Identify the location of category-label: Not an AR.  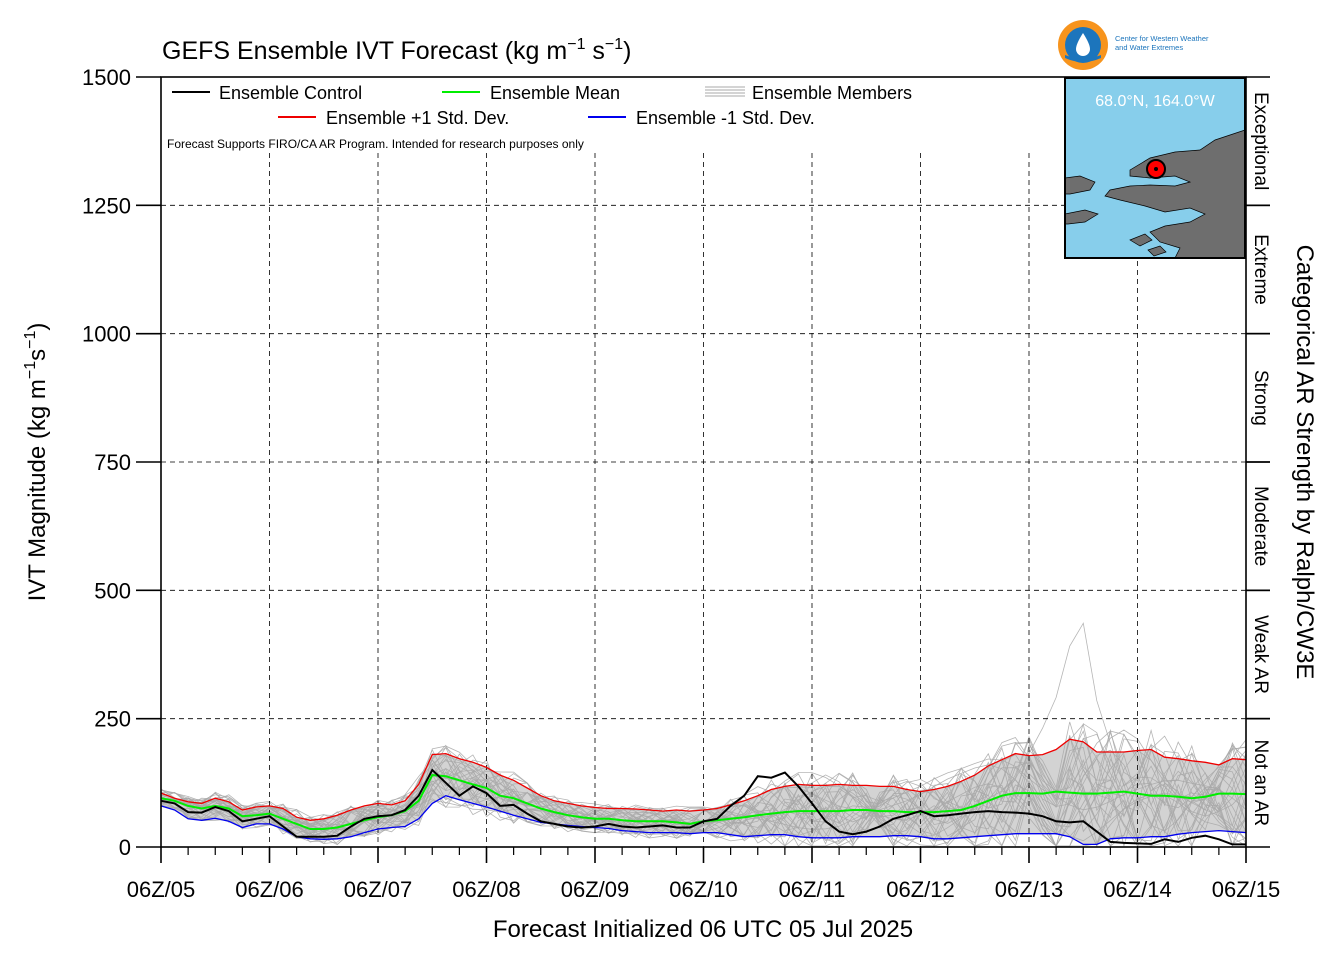
(1260, 783).